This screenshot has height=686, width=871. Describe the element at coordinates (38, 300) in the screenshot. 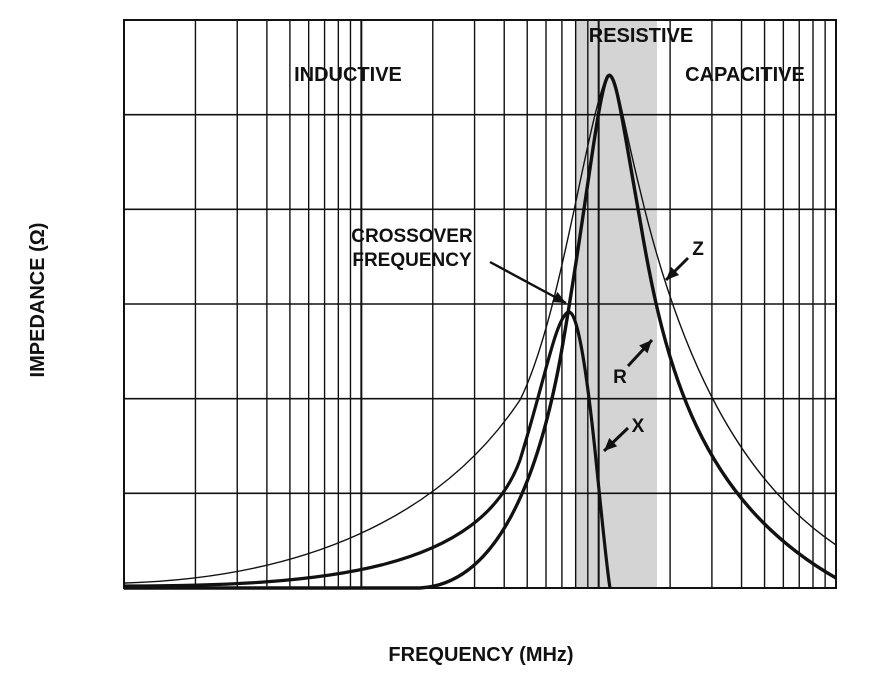

I see `y-axis-label: IMPEDANCE (Ω)` at that location.